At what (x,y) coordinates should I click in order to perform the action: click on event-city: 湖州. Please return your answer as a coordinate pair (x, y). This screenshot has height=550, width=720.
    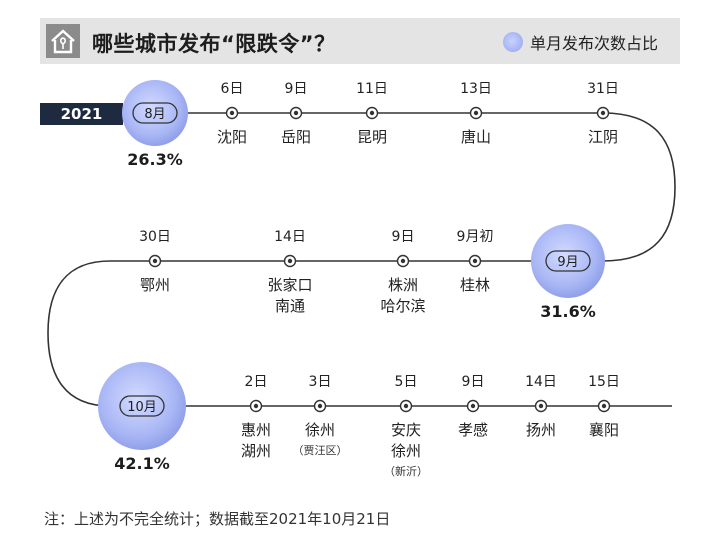
    Looking at the image, I should click on (256, 451).